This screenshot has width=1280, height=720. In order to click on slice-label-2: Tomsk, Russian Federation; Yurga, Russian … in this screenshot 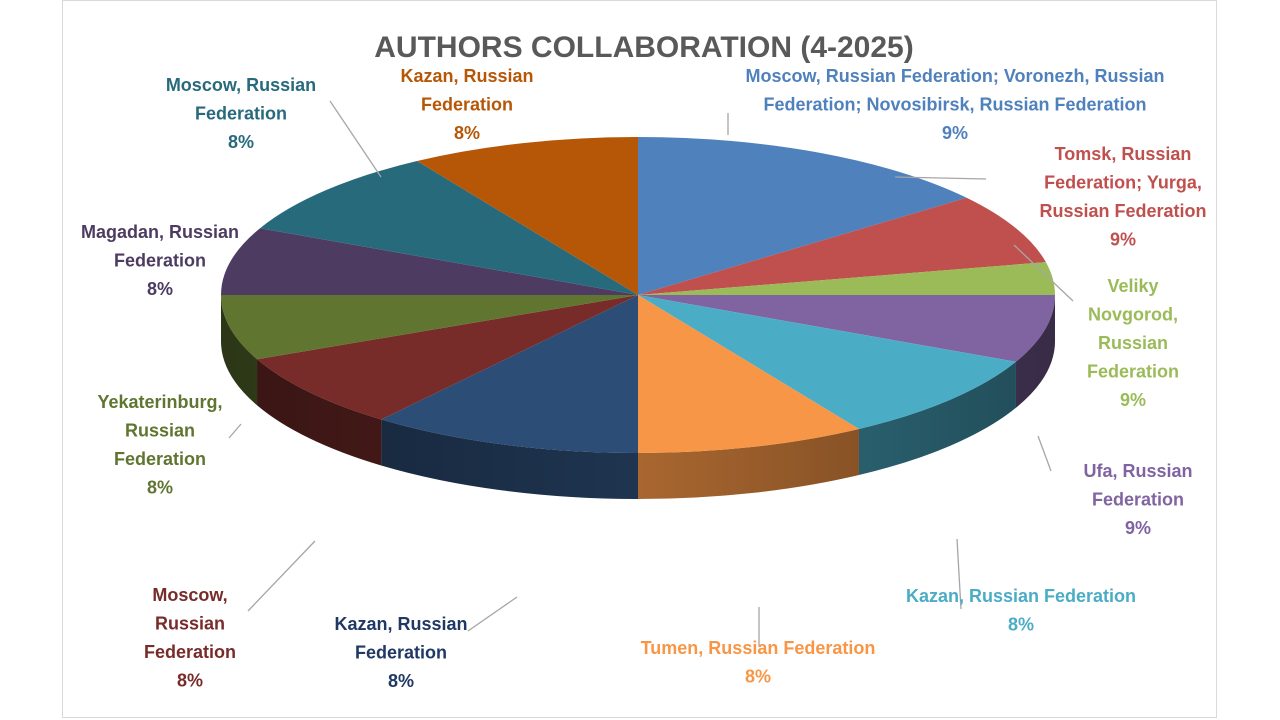, I will do `click(1122, 197)`.